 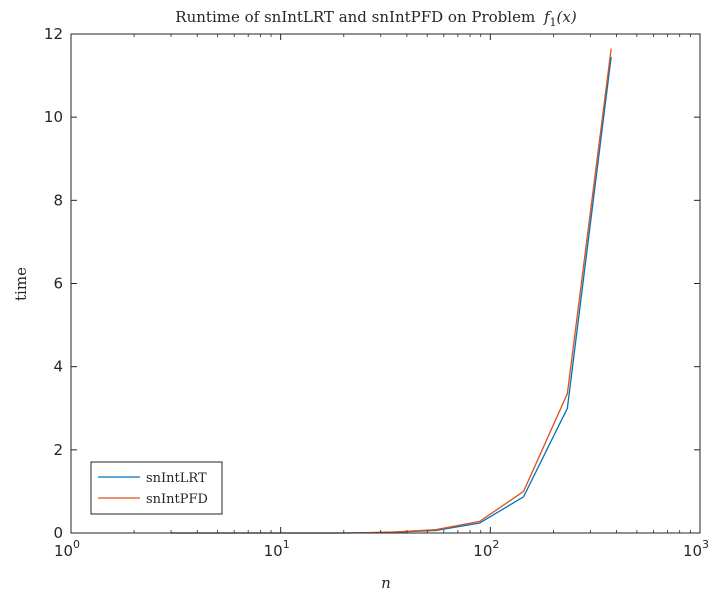 What do you see at coordinates (486, 549) in the screenshot?
I see `x-tick-label: 10²` at bounding box center [486, 549].